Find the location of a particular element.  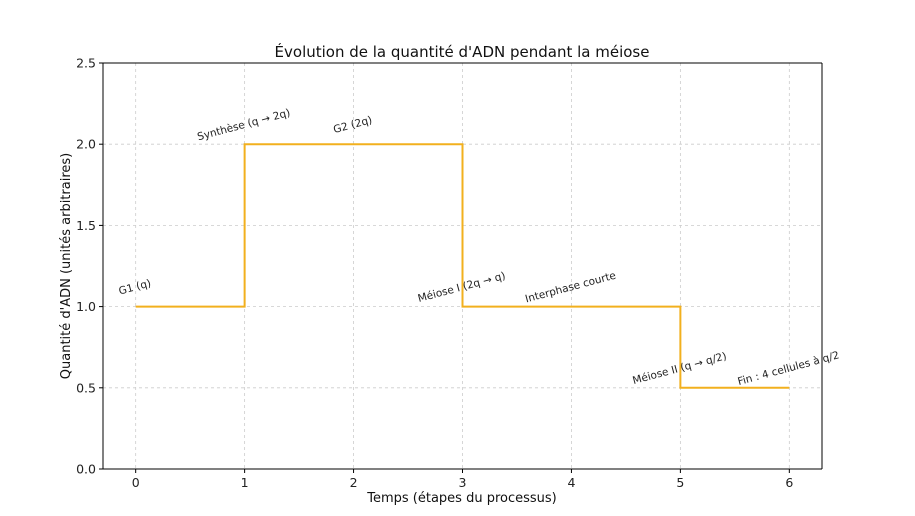

y-tick-label: 0.5 is located at coordinates (86, 387).